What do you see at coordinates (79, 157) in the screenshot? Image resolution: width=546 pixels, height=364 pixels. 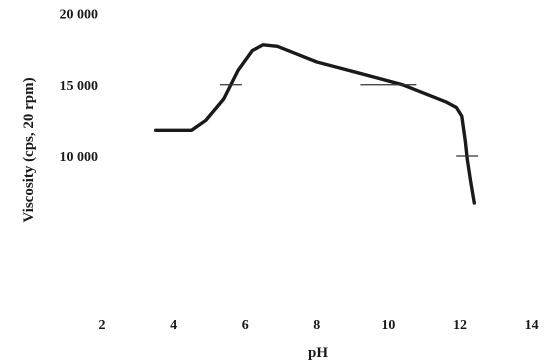 I see `y-tick-label: 10 000` at bounding box center [79, 157].